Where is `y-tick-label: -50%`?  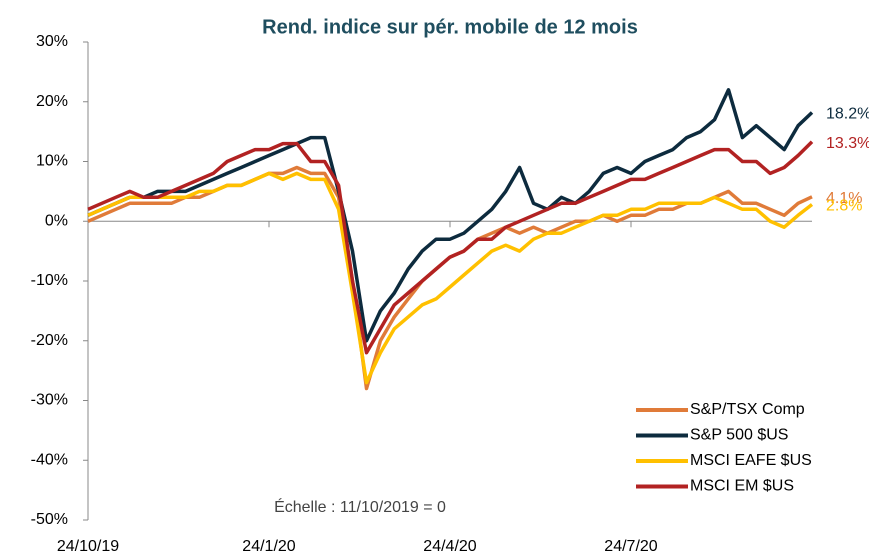 y-tick-label: -50% is located at coordinates (49, 519).